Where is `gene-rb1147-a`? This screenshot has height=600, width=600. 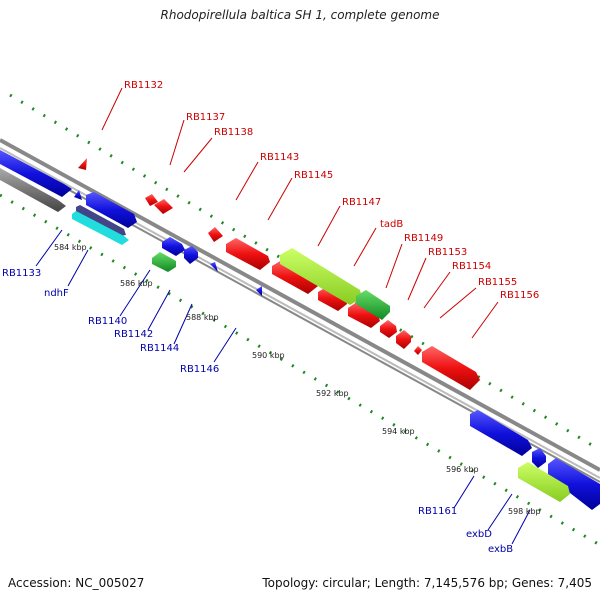 gene-rb1147-a is located at coordinates (295, 277).